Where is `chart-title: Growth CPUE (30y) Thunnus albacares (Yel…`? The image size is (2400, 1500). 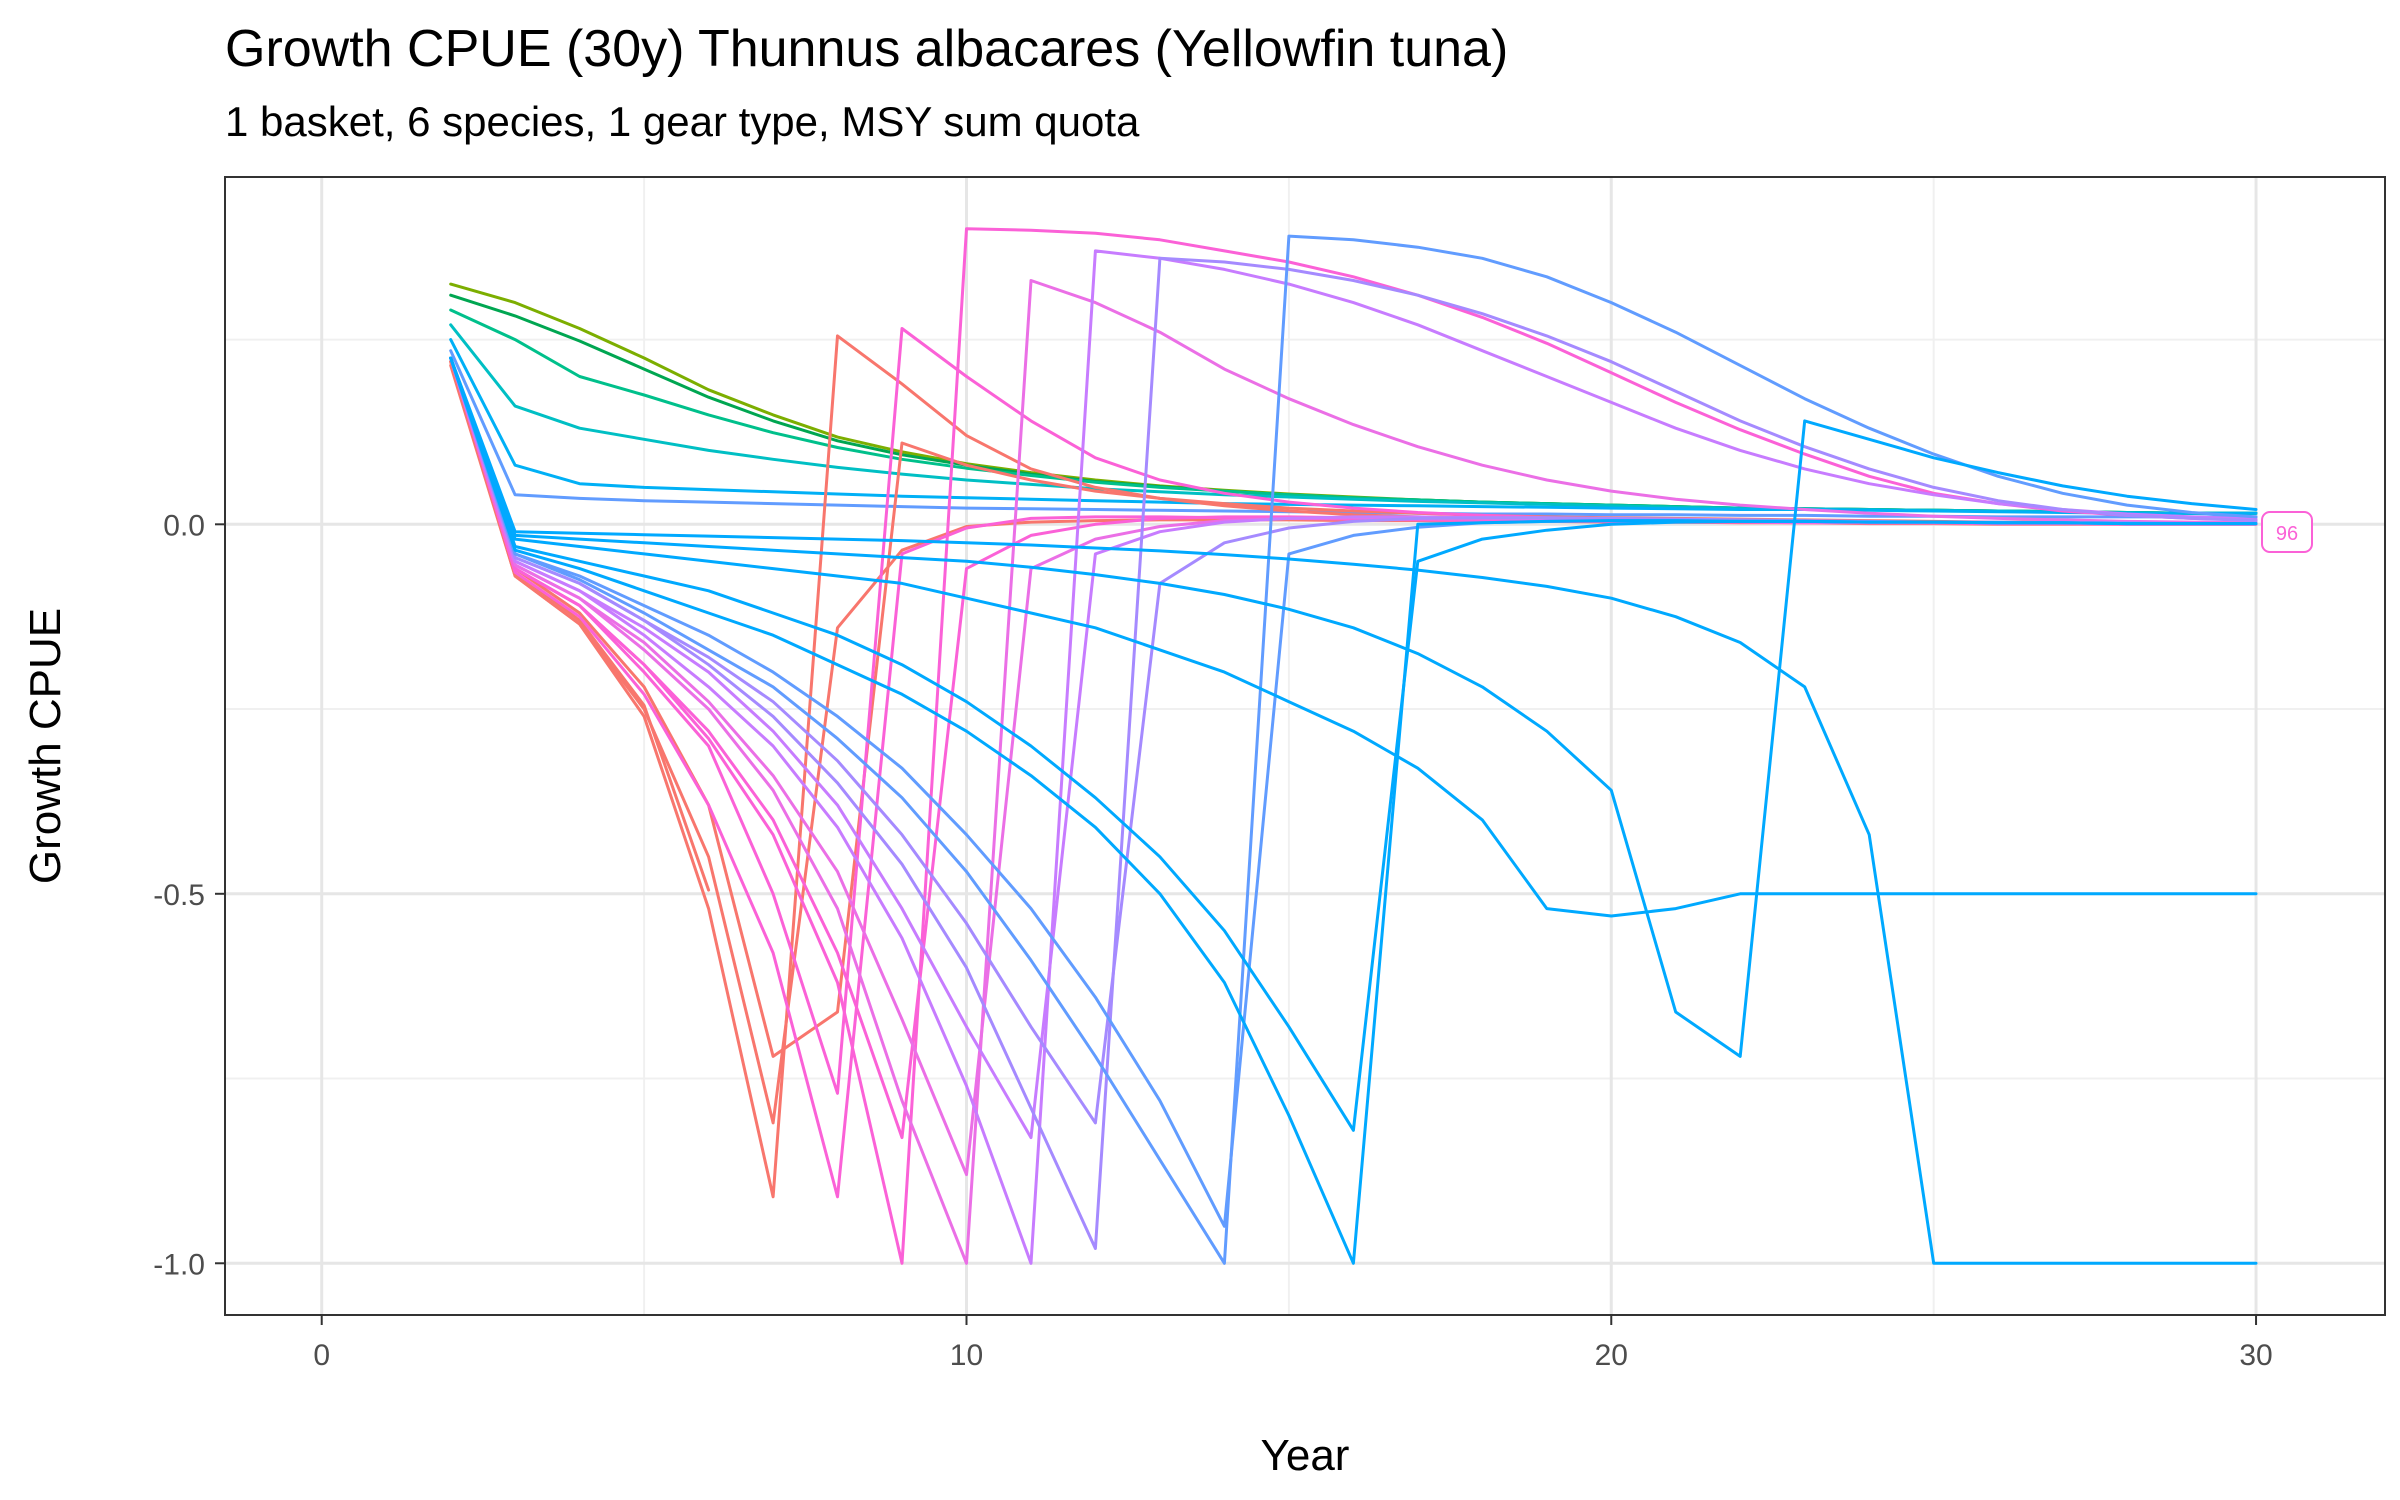
chart-title: Growth CPUE (30y) Thunnus albacares (Yel… is located at coordinates (867, 49).